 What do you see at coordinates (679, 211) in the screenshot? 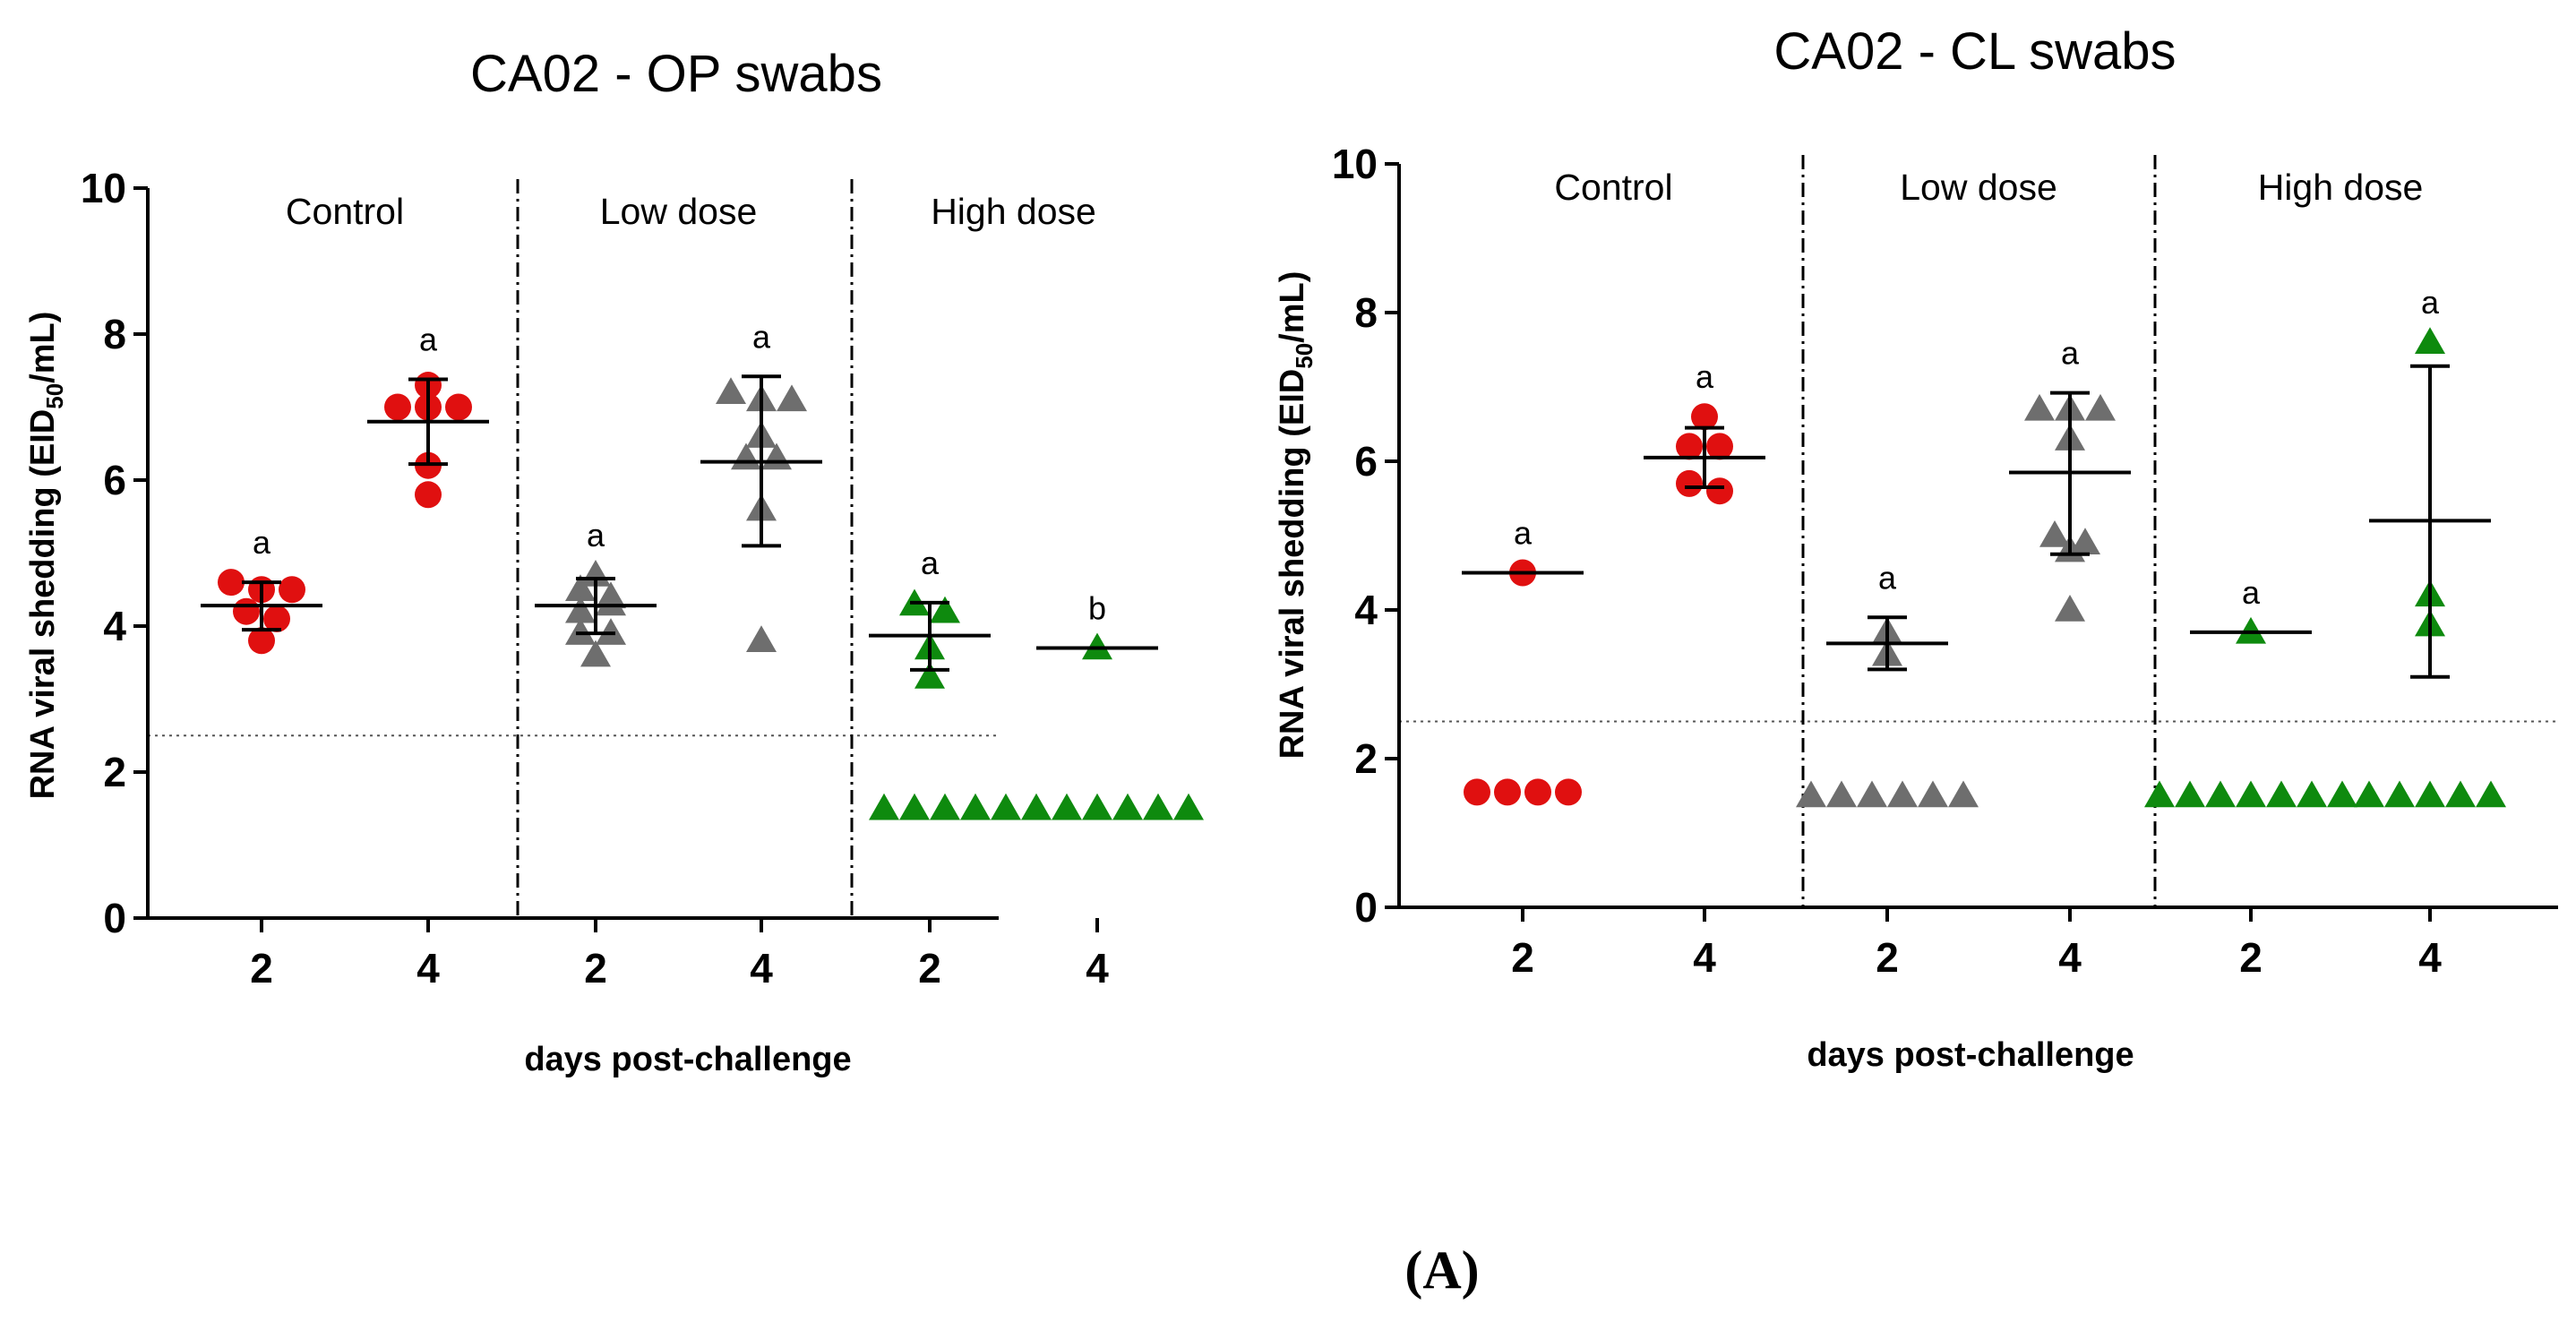
I see `group-label: Low dose` at bounding box center [679, 211].